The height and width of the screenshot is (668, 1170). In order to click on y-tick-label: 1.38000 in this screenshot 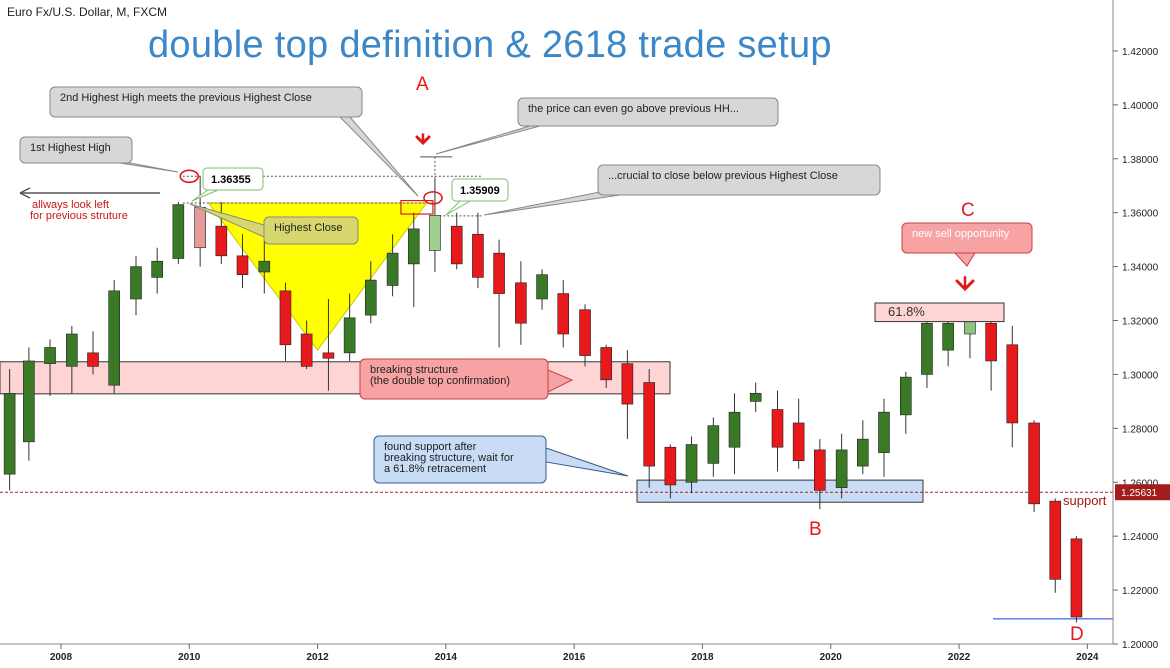, I will do `click(1140, 160)`.